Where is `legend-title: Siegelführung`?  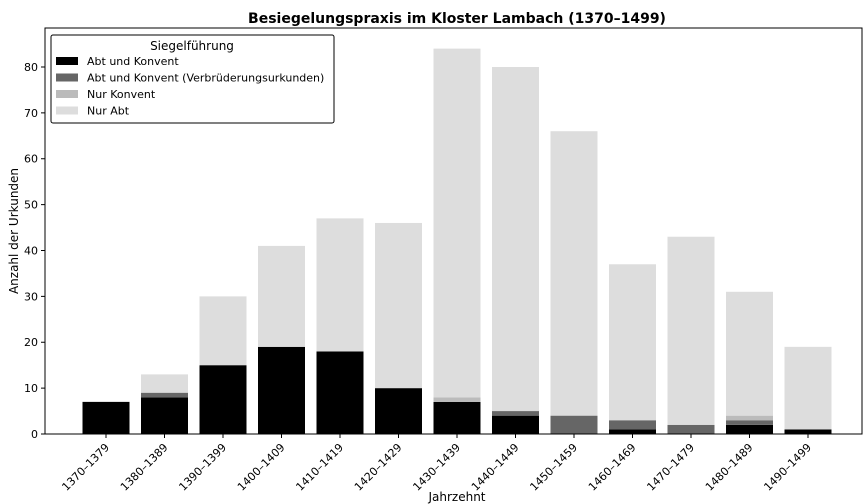
legend-title: Siegelführung is located at coordinates (192, 46).